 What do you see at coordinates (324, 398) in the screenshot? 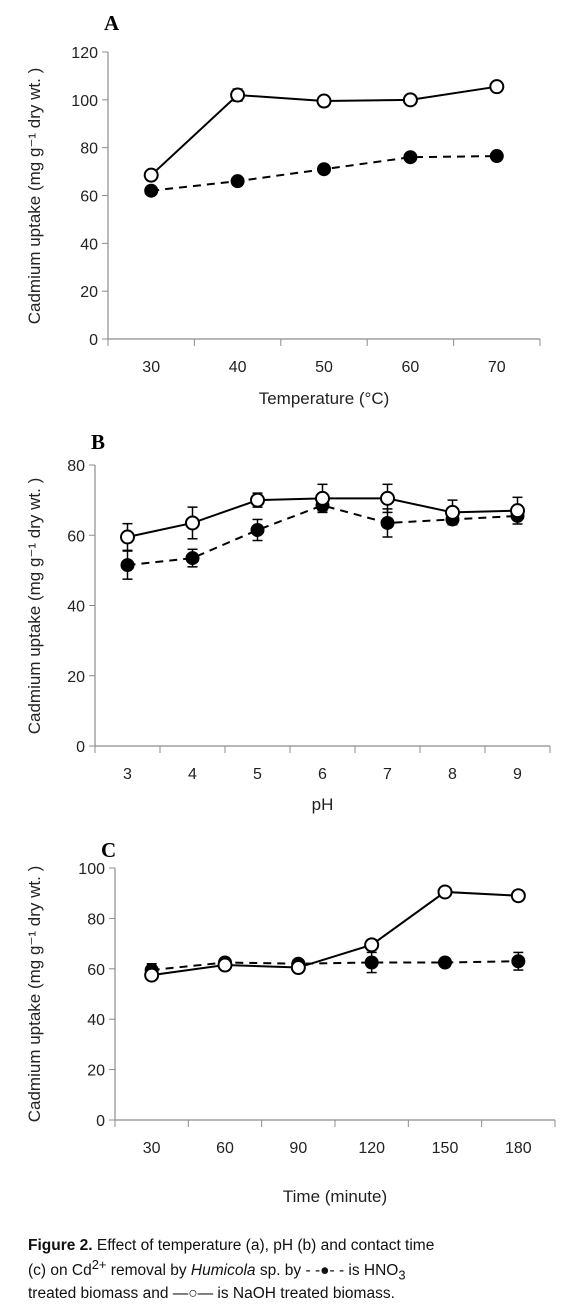
I see `x-axis-title: Temperature (°C)` at bounding box center [324, 398].